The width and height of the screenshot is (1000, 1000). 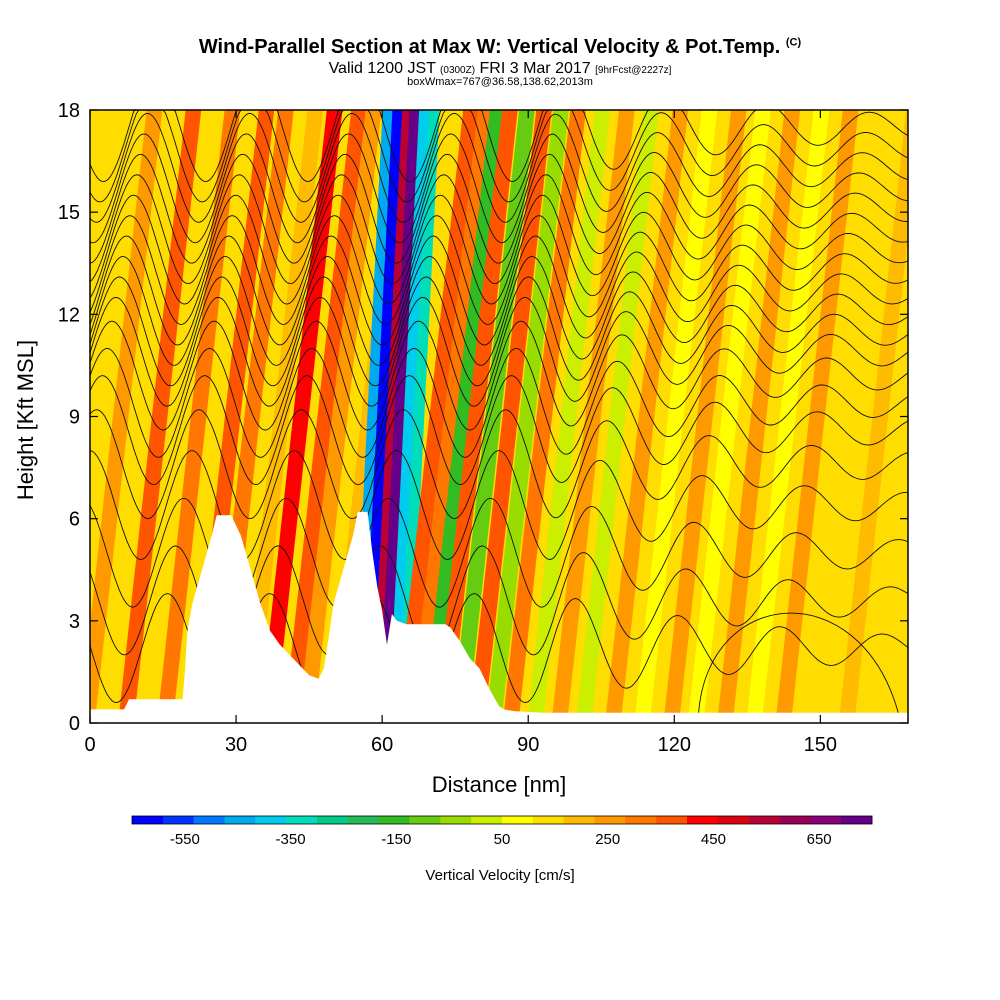 What do you see at coordinates (607, 839) in the screenshot?
I see `colorbar-tick-label: 250` at bounding box center [607, 839].